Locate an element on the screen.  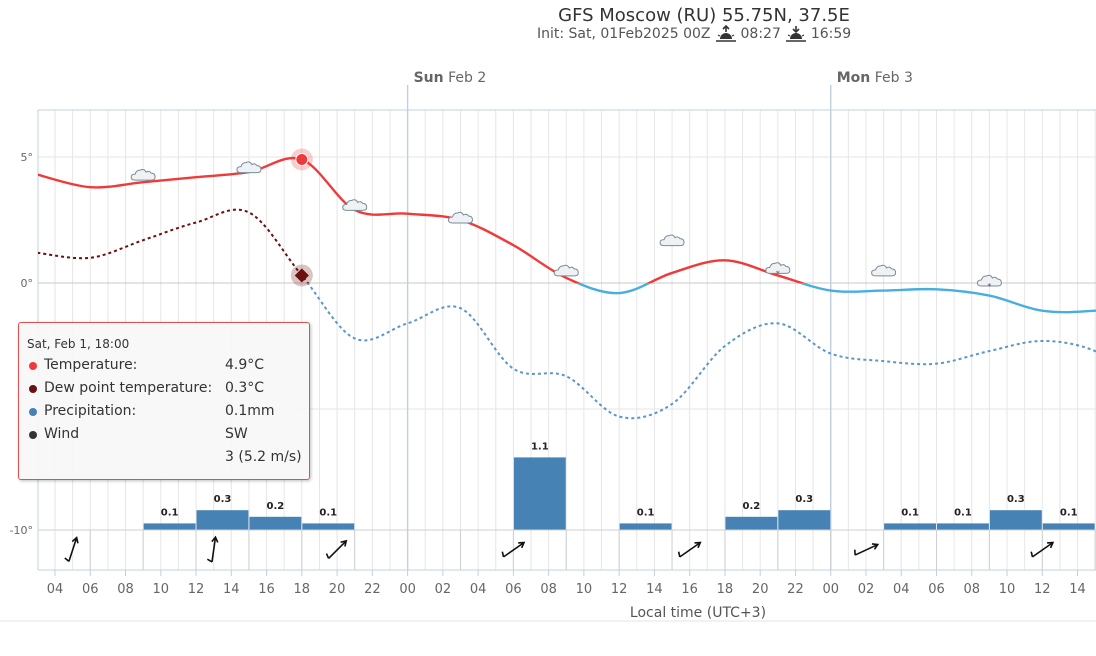
tooltip-row-wind-speed: 3 (5.2 m/s) is located at coordinates (263, 457).